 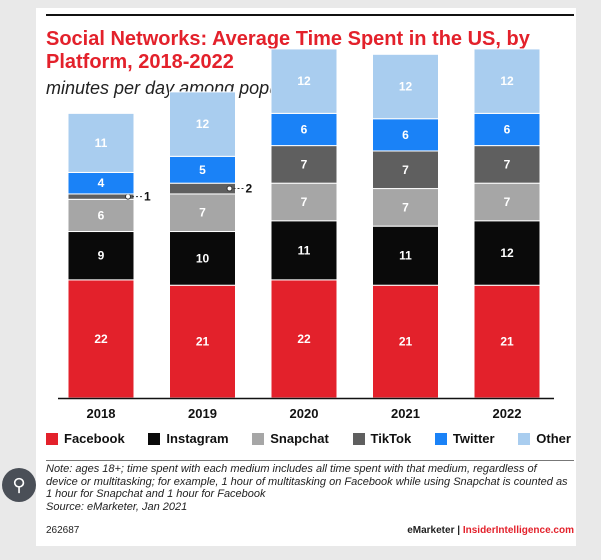 I want to click on value-label-twitter-2018: 4, so click(x=101, y=183).